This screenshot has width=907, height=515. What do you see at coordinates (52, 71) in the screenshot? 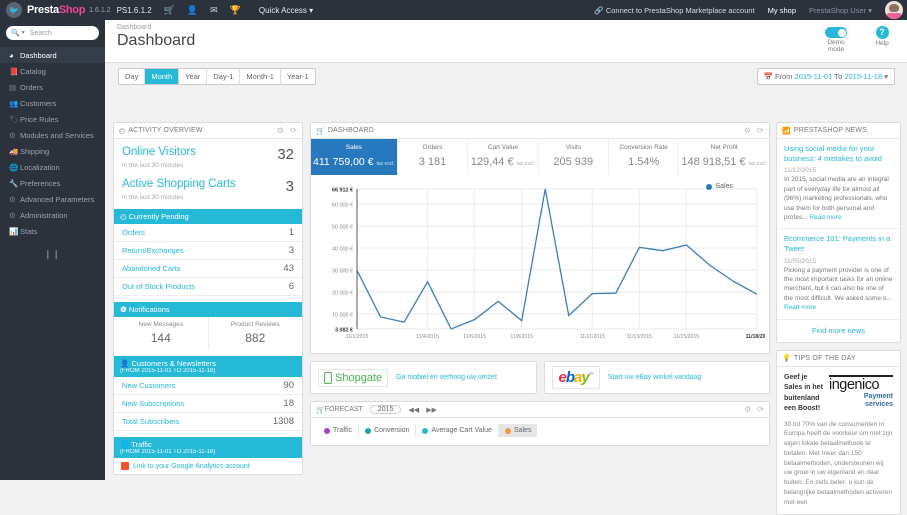
I see `sidebar-item-catalog: 📕Catalog` at bounding box center [52, 71].